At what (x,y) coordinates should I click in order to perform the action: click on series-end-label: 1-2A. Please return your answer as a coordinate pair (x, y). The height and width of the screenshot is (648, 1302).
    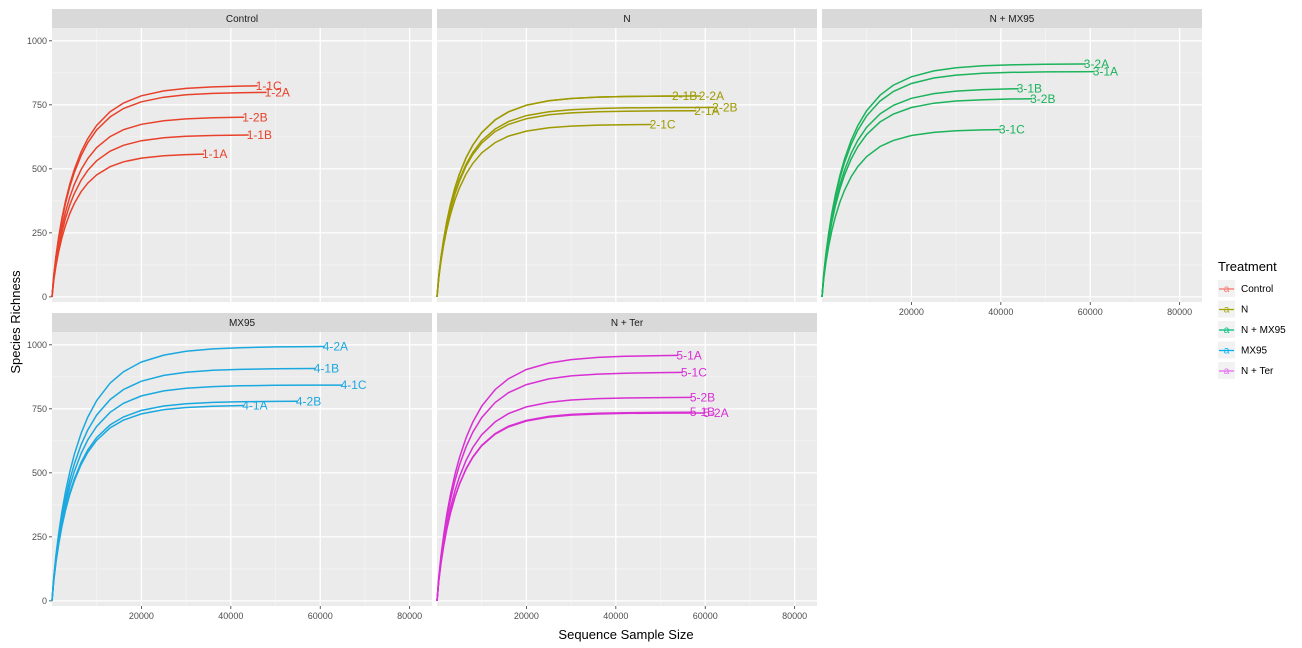
    Looking at the image, I should click on (277, 92).